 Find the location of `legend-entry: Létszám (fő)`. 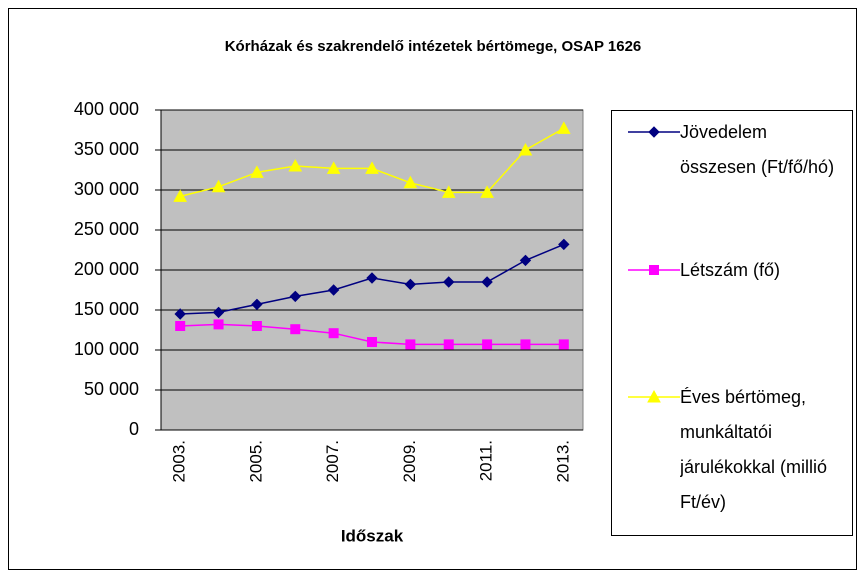

legend-entry: Létszám (fő) is located at coordinates (730, 270).